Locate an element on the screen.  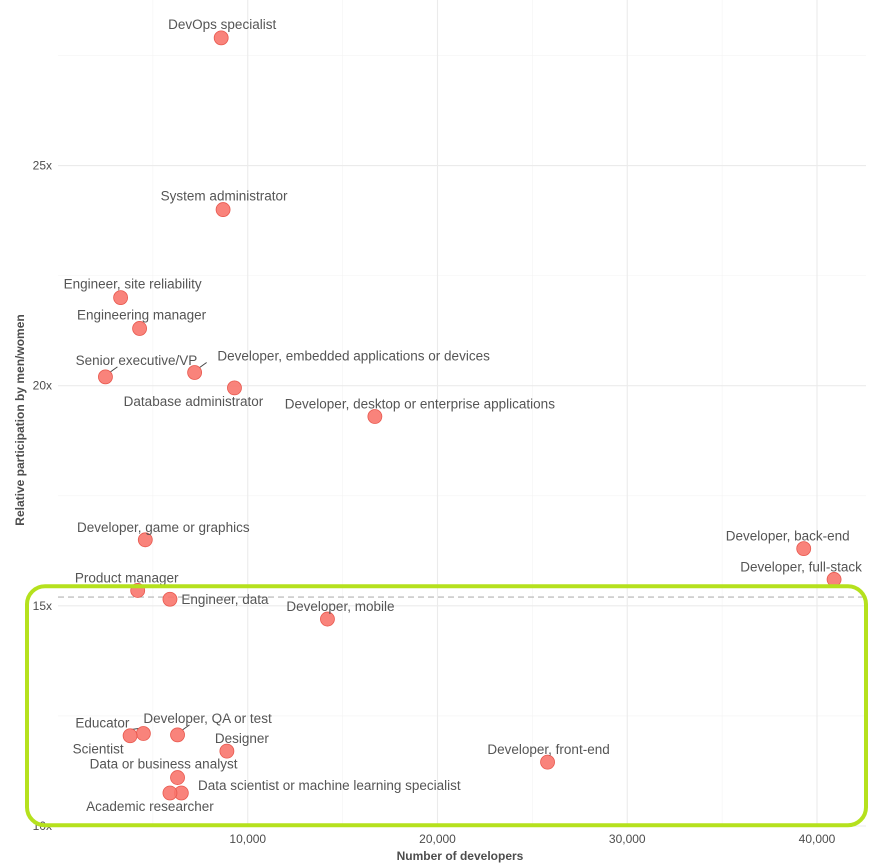
point-label: Developer, full-stack is located at coordinates (801, 566).